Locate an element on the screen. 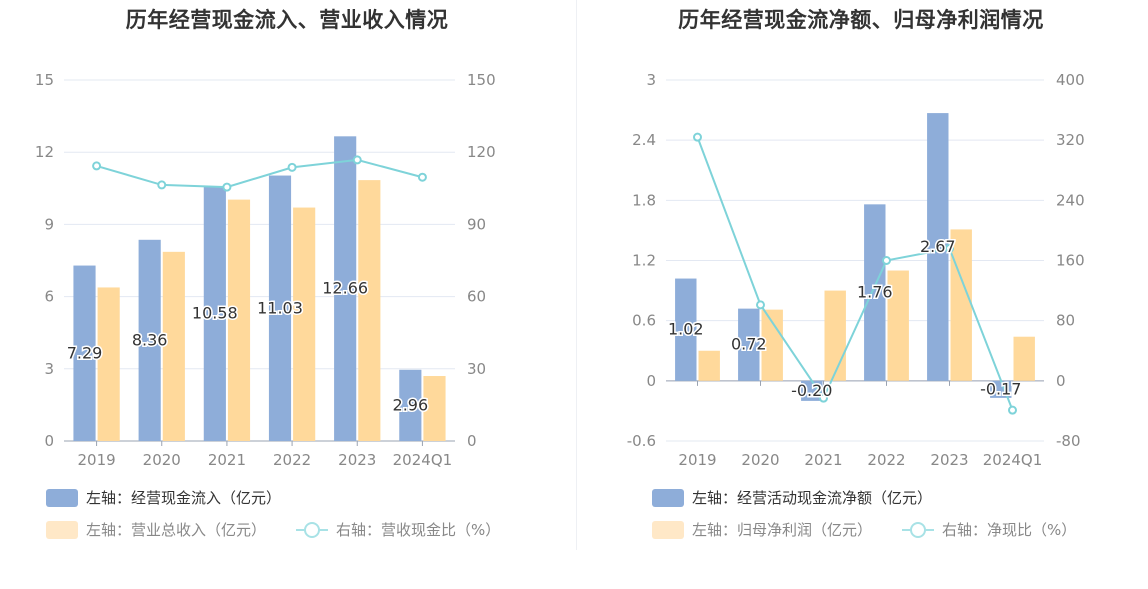 Image resolution: width=1148 pixels, height=589 pixels. right-axis-tick-label: 90 is located at coordinates (476, 224).